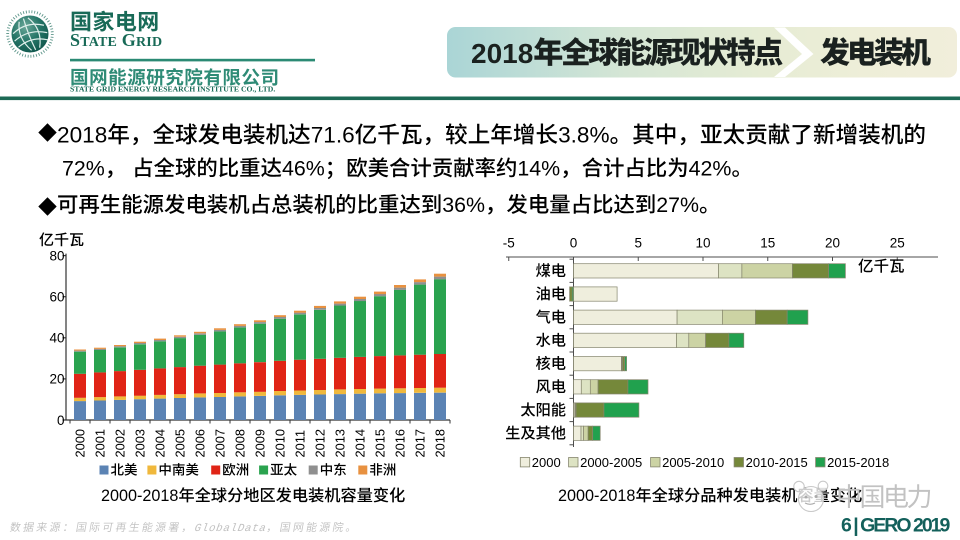 Image resolution: width=960 pixels, height=540 pixels. Describe the element at coordinates (333, 135) in the screenshot. I see `svg-text: 71.6` at that location.